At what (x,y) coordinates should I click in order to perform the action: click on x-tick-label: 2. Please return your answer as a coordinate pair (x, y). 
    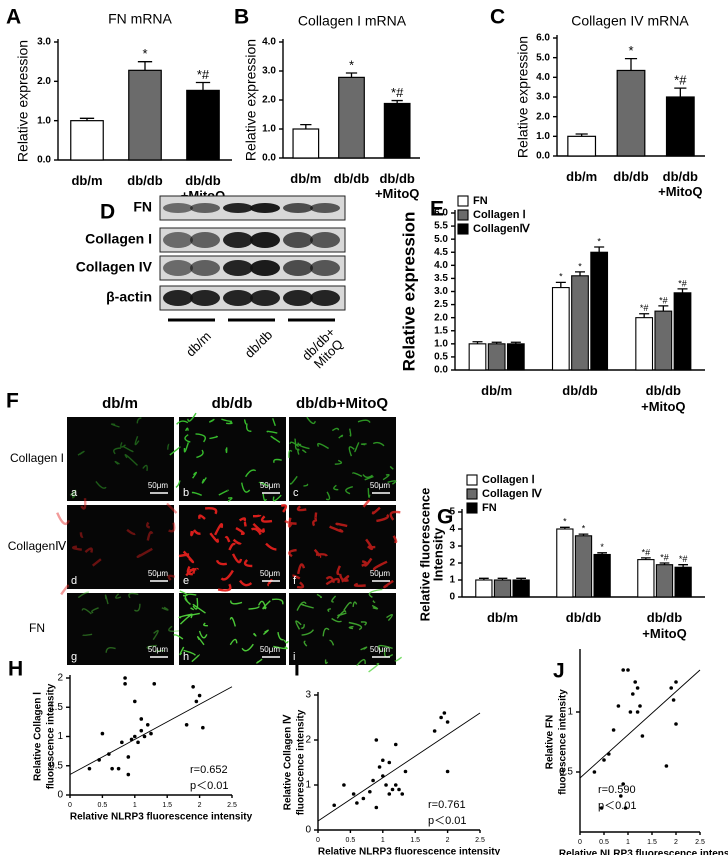
    Looking at the image, I should click on (200, 805).